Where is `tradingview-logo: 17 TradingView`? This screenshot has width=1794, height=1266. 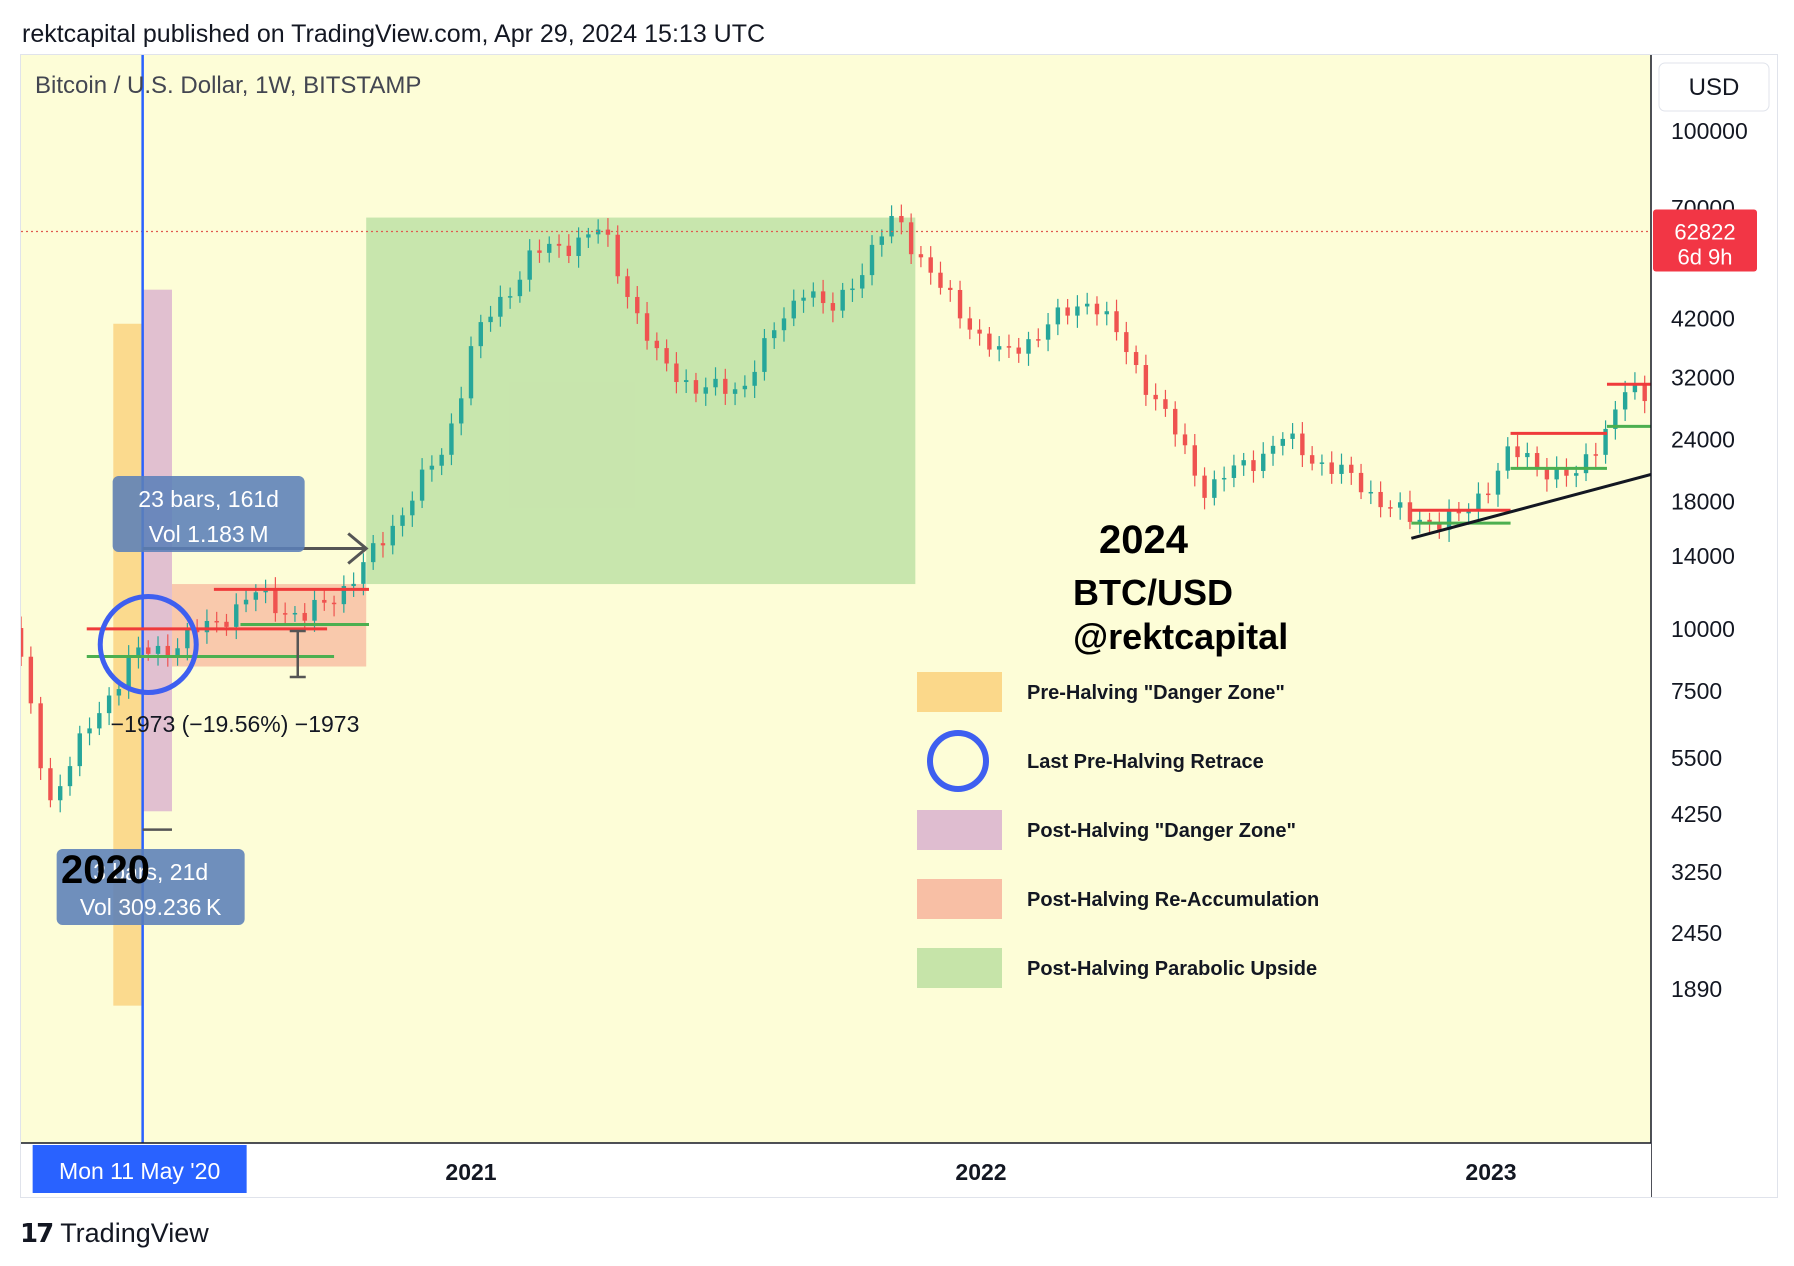 tradingview-logo: 17 TradingView is located at coordinates (114, 1233).